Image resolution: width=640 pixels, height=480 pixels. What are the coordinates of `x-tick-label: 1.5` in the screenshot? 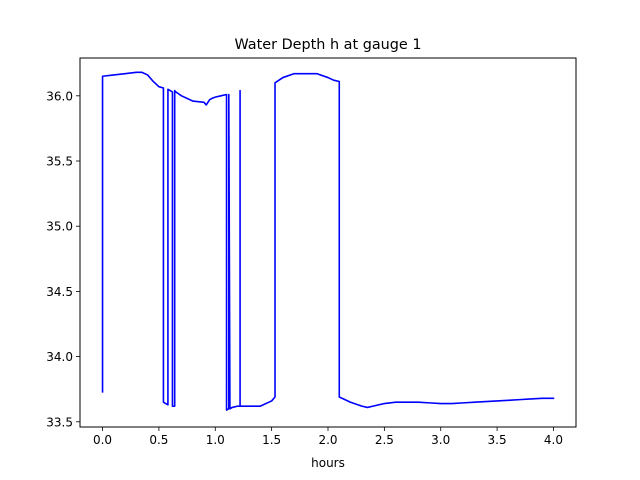 It's located at (271, 440).